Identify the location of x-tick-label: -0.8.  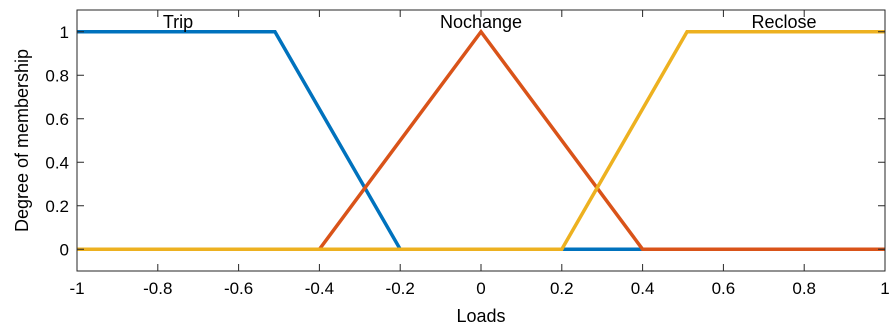
(157, 288).